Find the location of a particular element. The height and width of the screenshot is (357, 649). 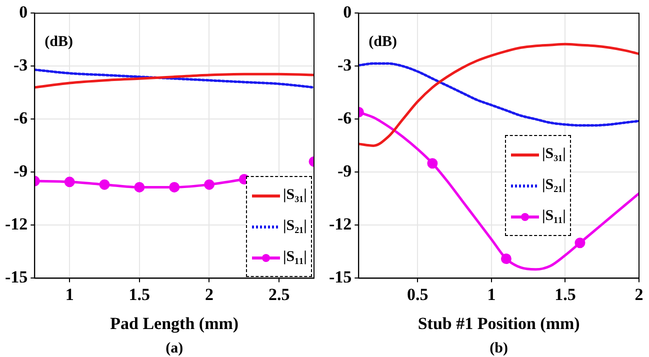

x-tick-label: 0.5 is located at coordinates (417, 294).